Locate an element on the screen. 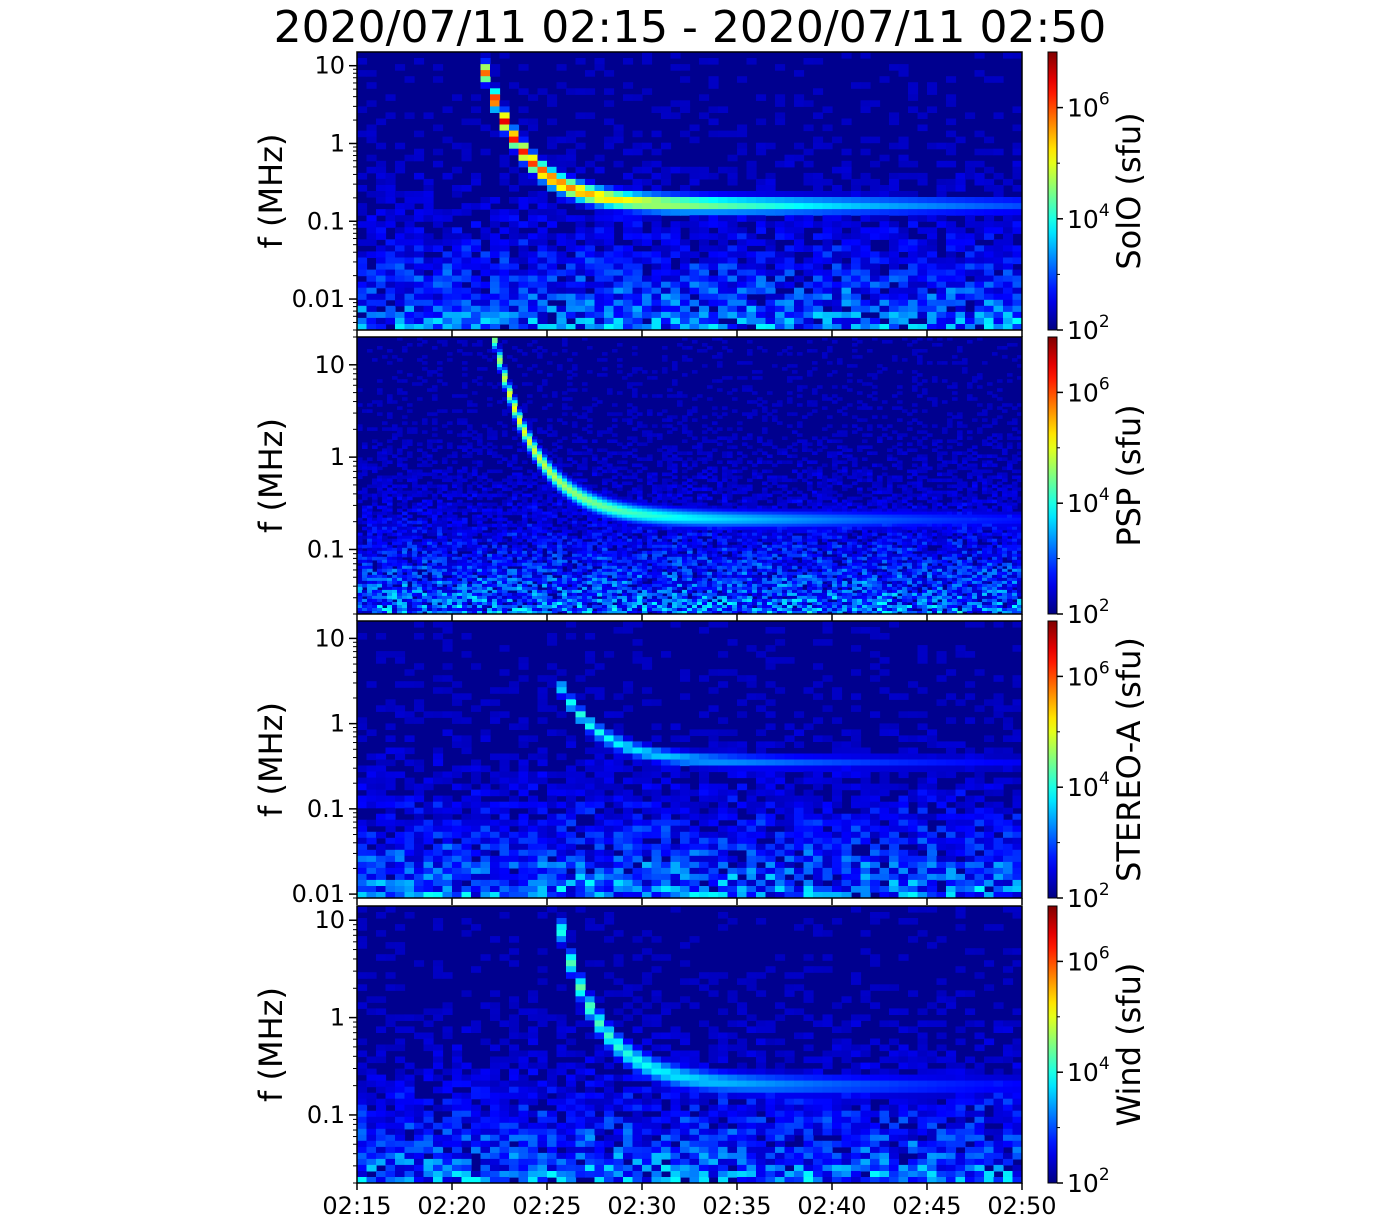  colorbar-label: Wind (sfu) is located at coordinates (1129, 1045).